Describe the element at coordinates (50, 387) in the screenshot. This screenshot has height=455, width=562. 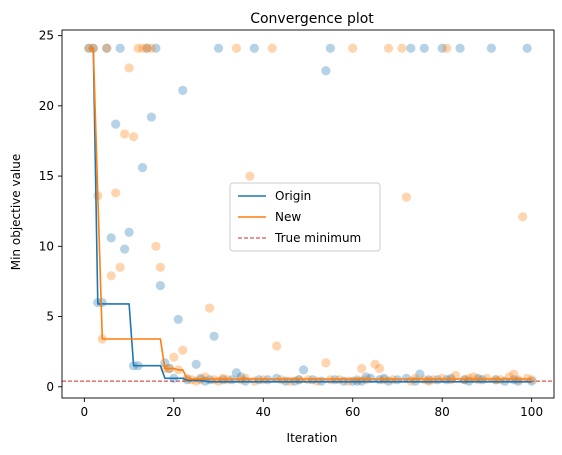
I see `y-tick-label: 0` at that location.